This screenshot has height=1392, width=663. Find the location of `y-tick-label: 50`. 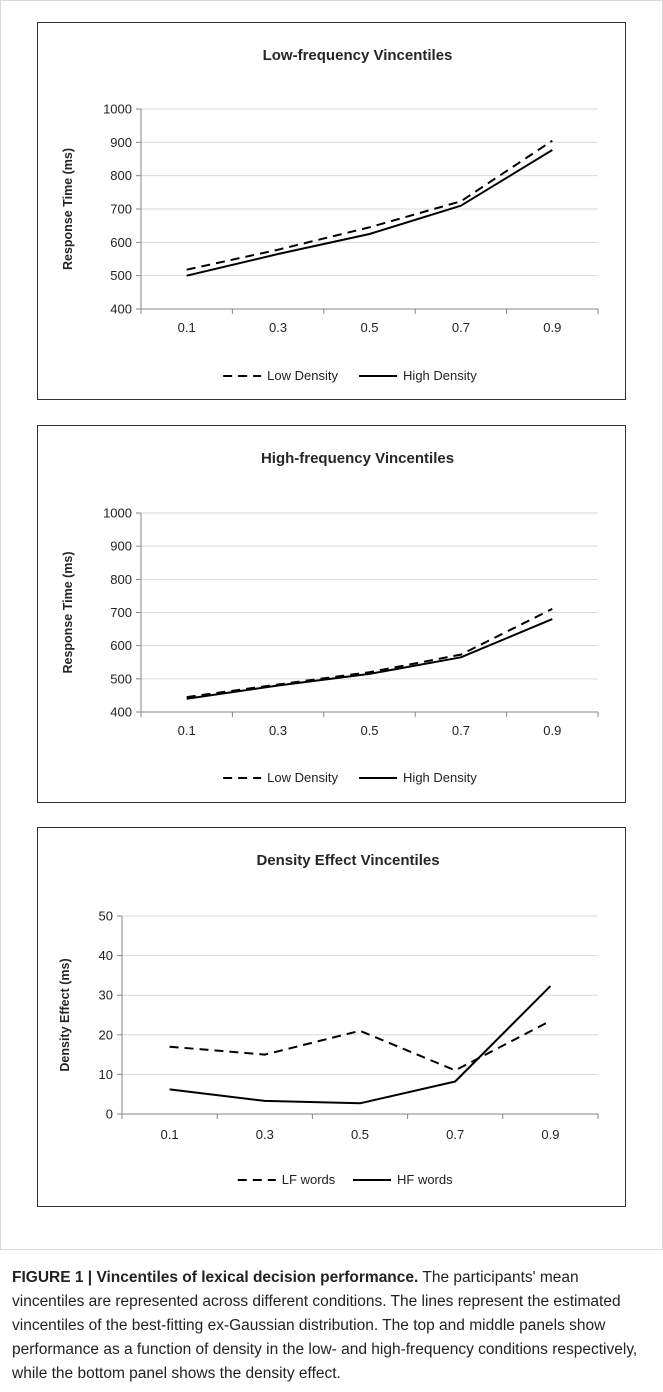

y-tick-label: 50 is located at coordinates (106, 916).